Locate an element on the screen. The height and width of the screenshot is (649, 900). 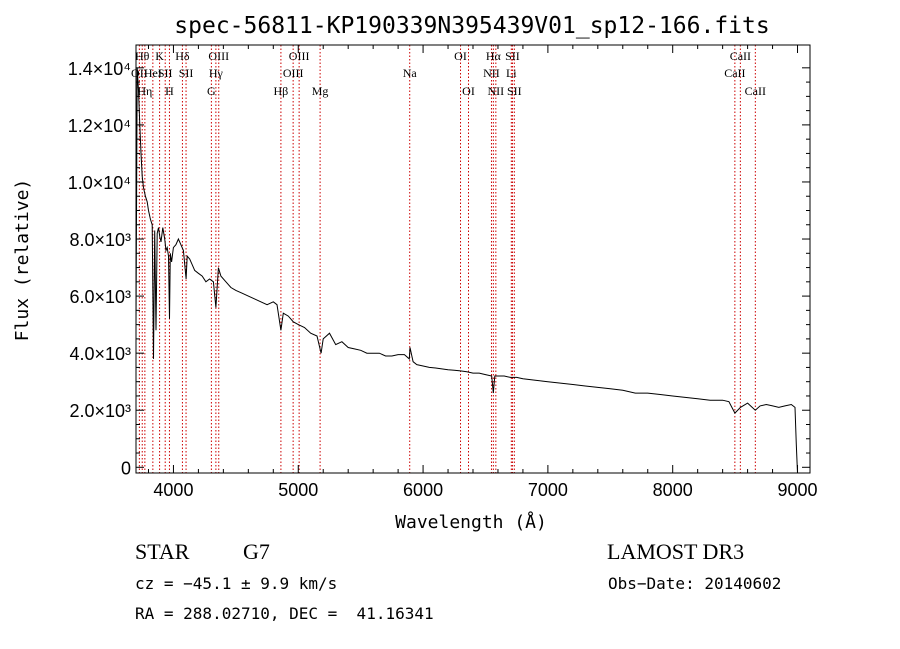
line-label-10: Hγ is located at coordinates (216, 73).